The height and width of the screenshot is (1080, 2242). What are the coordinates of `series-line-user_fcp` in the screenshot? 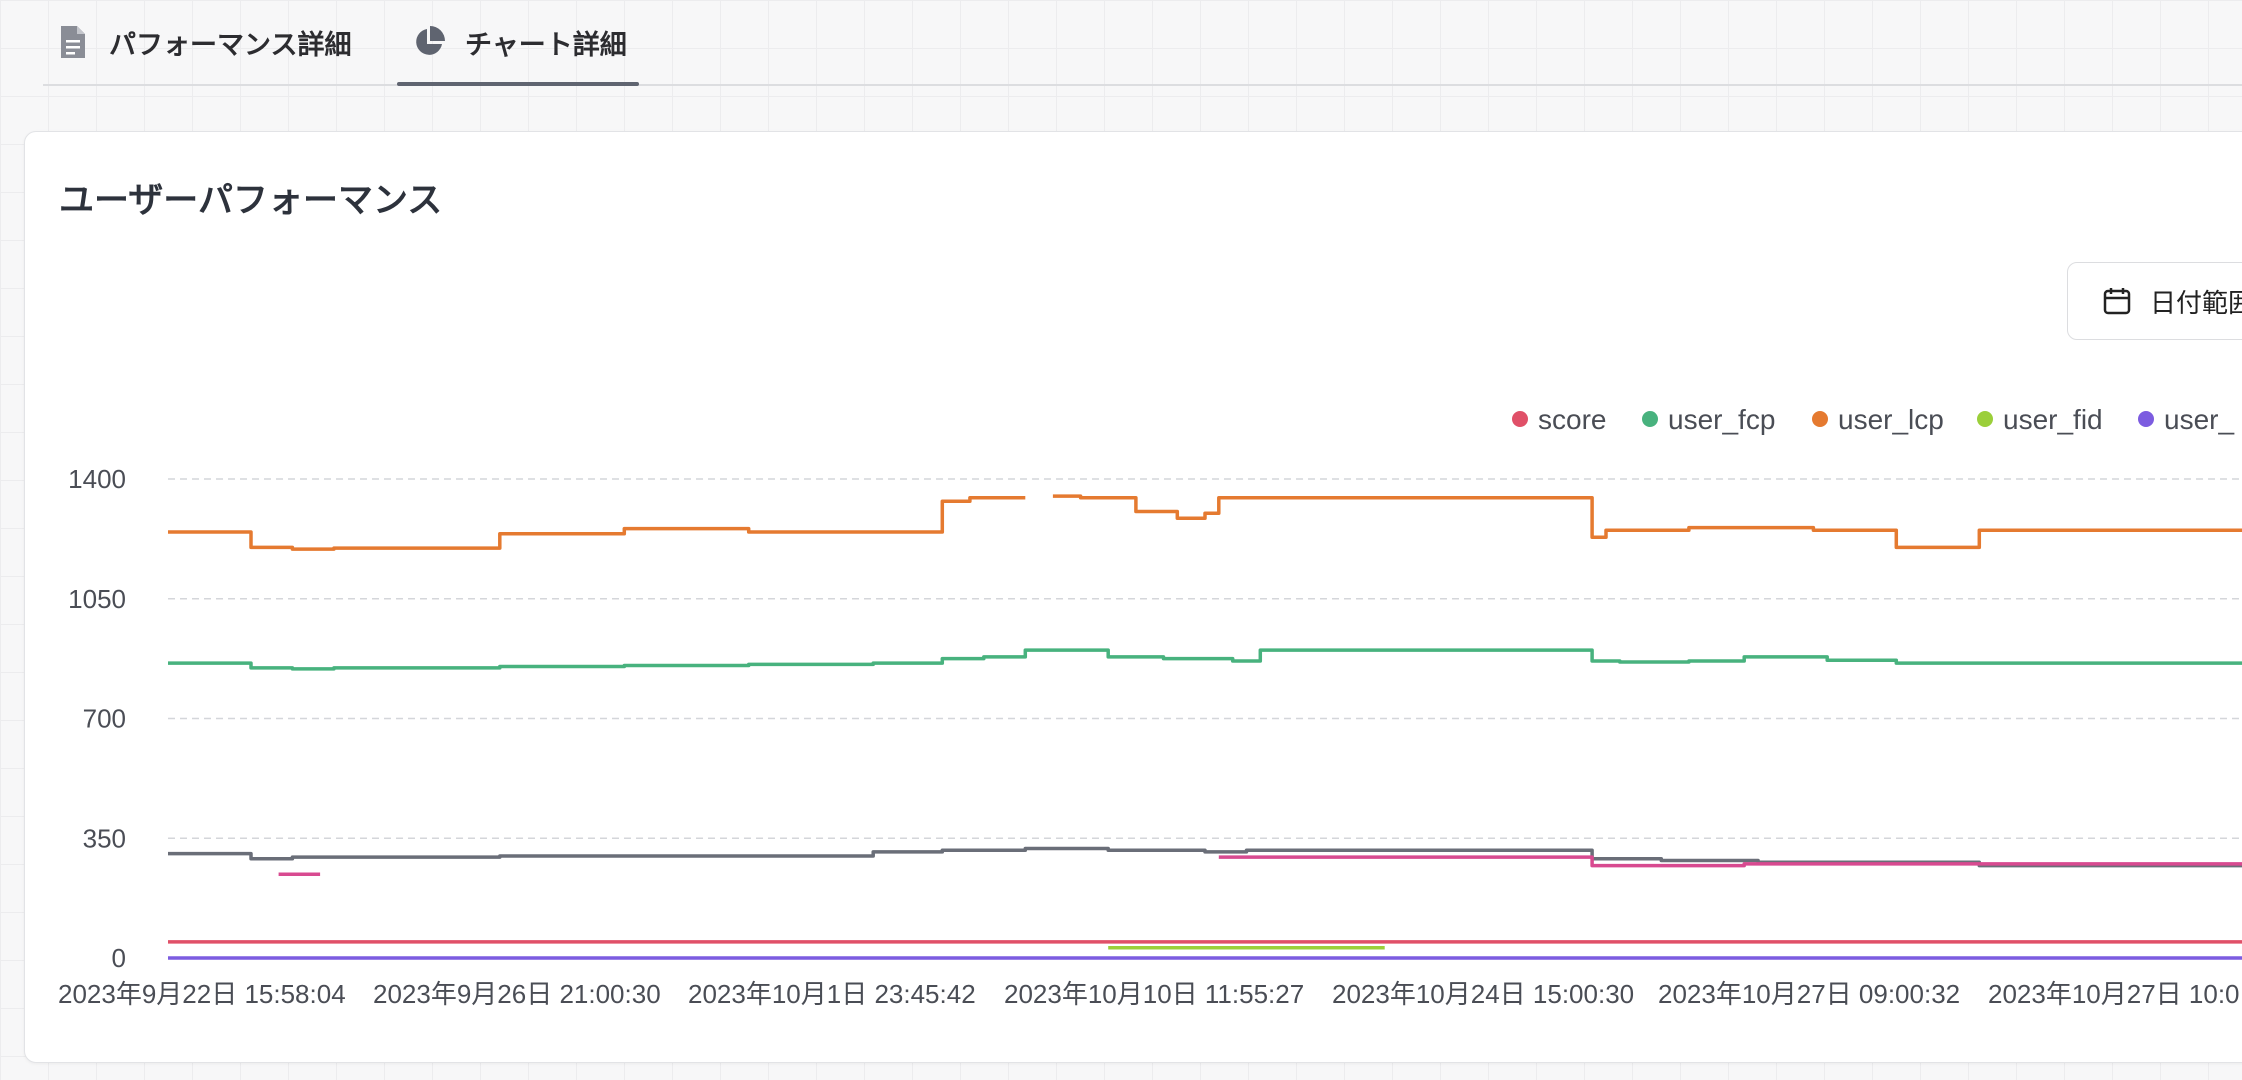 It's located at (1205, 659).